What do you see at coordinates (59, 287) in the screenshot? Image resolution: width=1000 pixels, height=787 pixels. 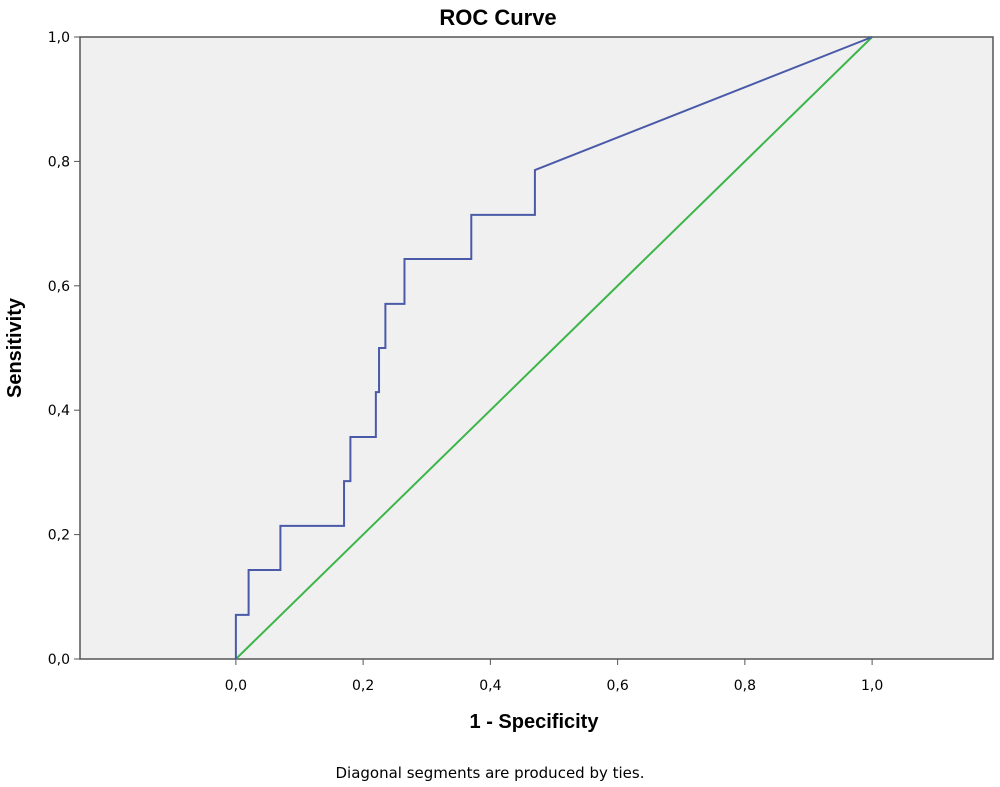 I see `y-tick-label: 0,6` at bounding box center [59, 287].